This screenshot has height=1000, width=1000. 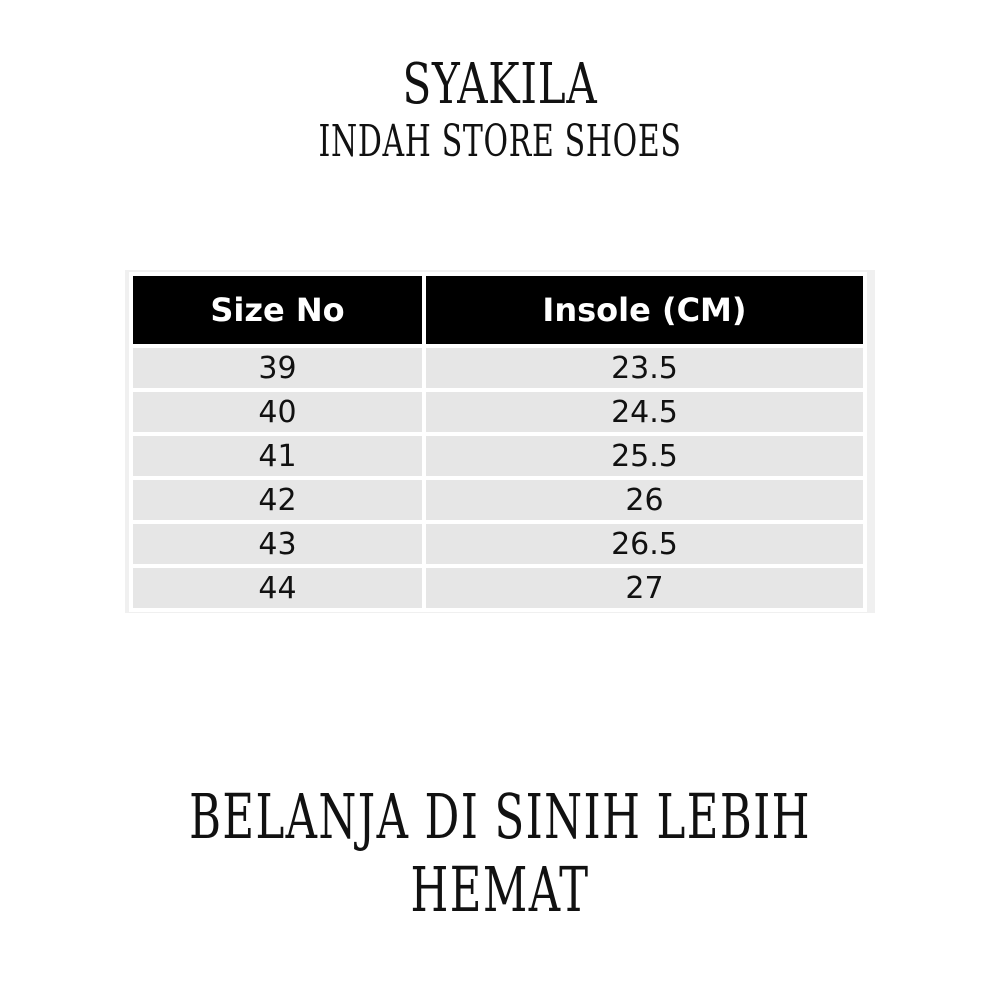 What do you see at coordinates (277, 368) in the screenshot?
I see `size-cell: 39` at bounding box center [277, 368].